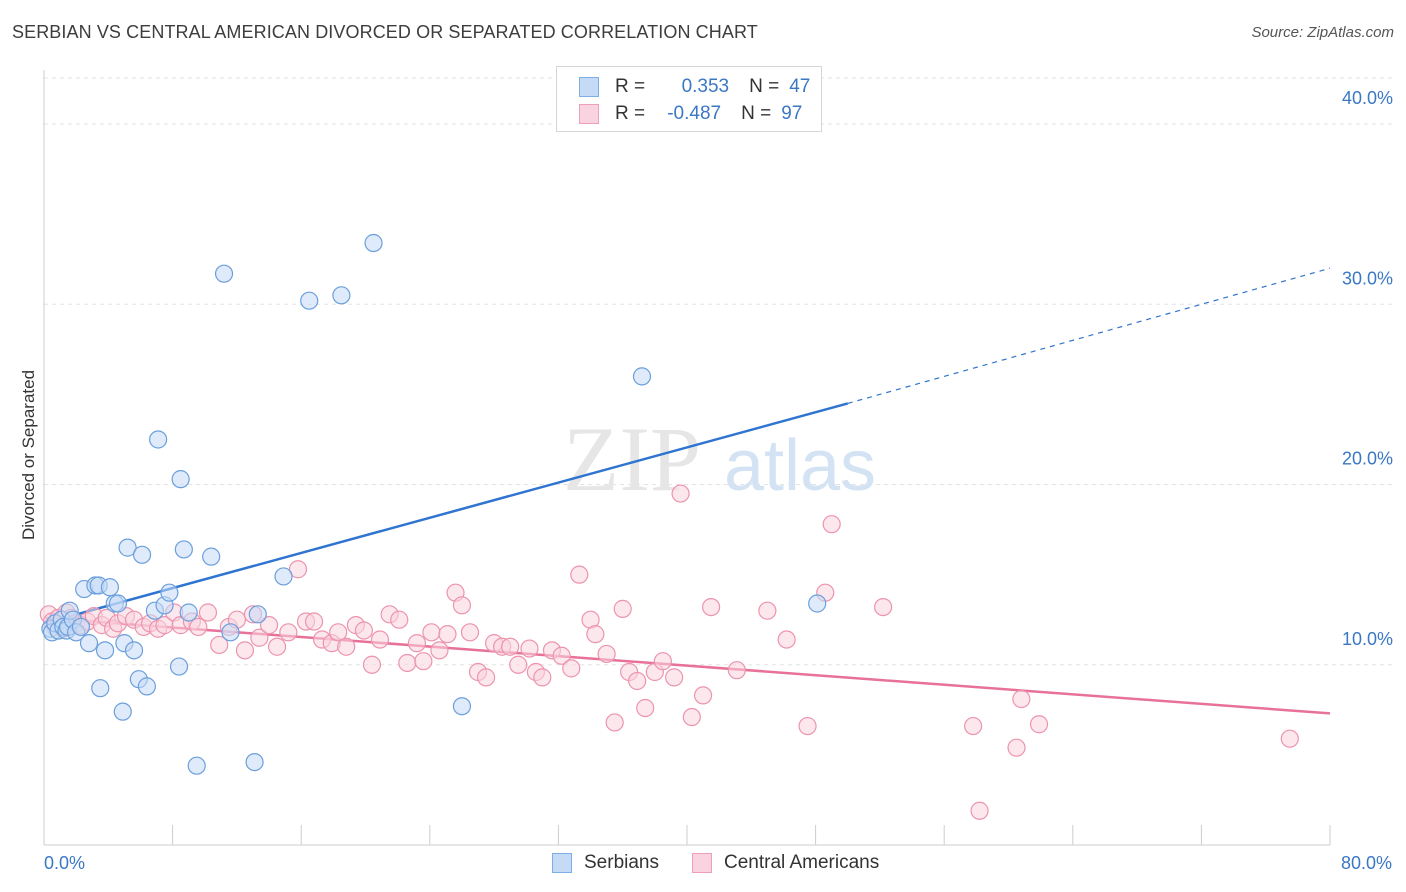 This screenshot has height=892, width=1406. I want to click on trend-line-serbians, so click(446, 513).